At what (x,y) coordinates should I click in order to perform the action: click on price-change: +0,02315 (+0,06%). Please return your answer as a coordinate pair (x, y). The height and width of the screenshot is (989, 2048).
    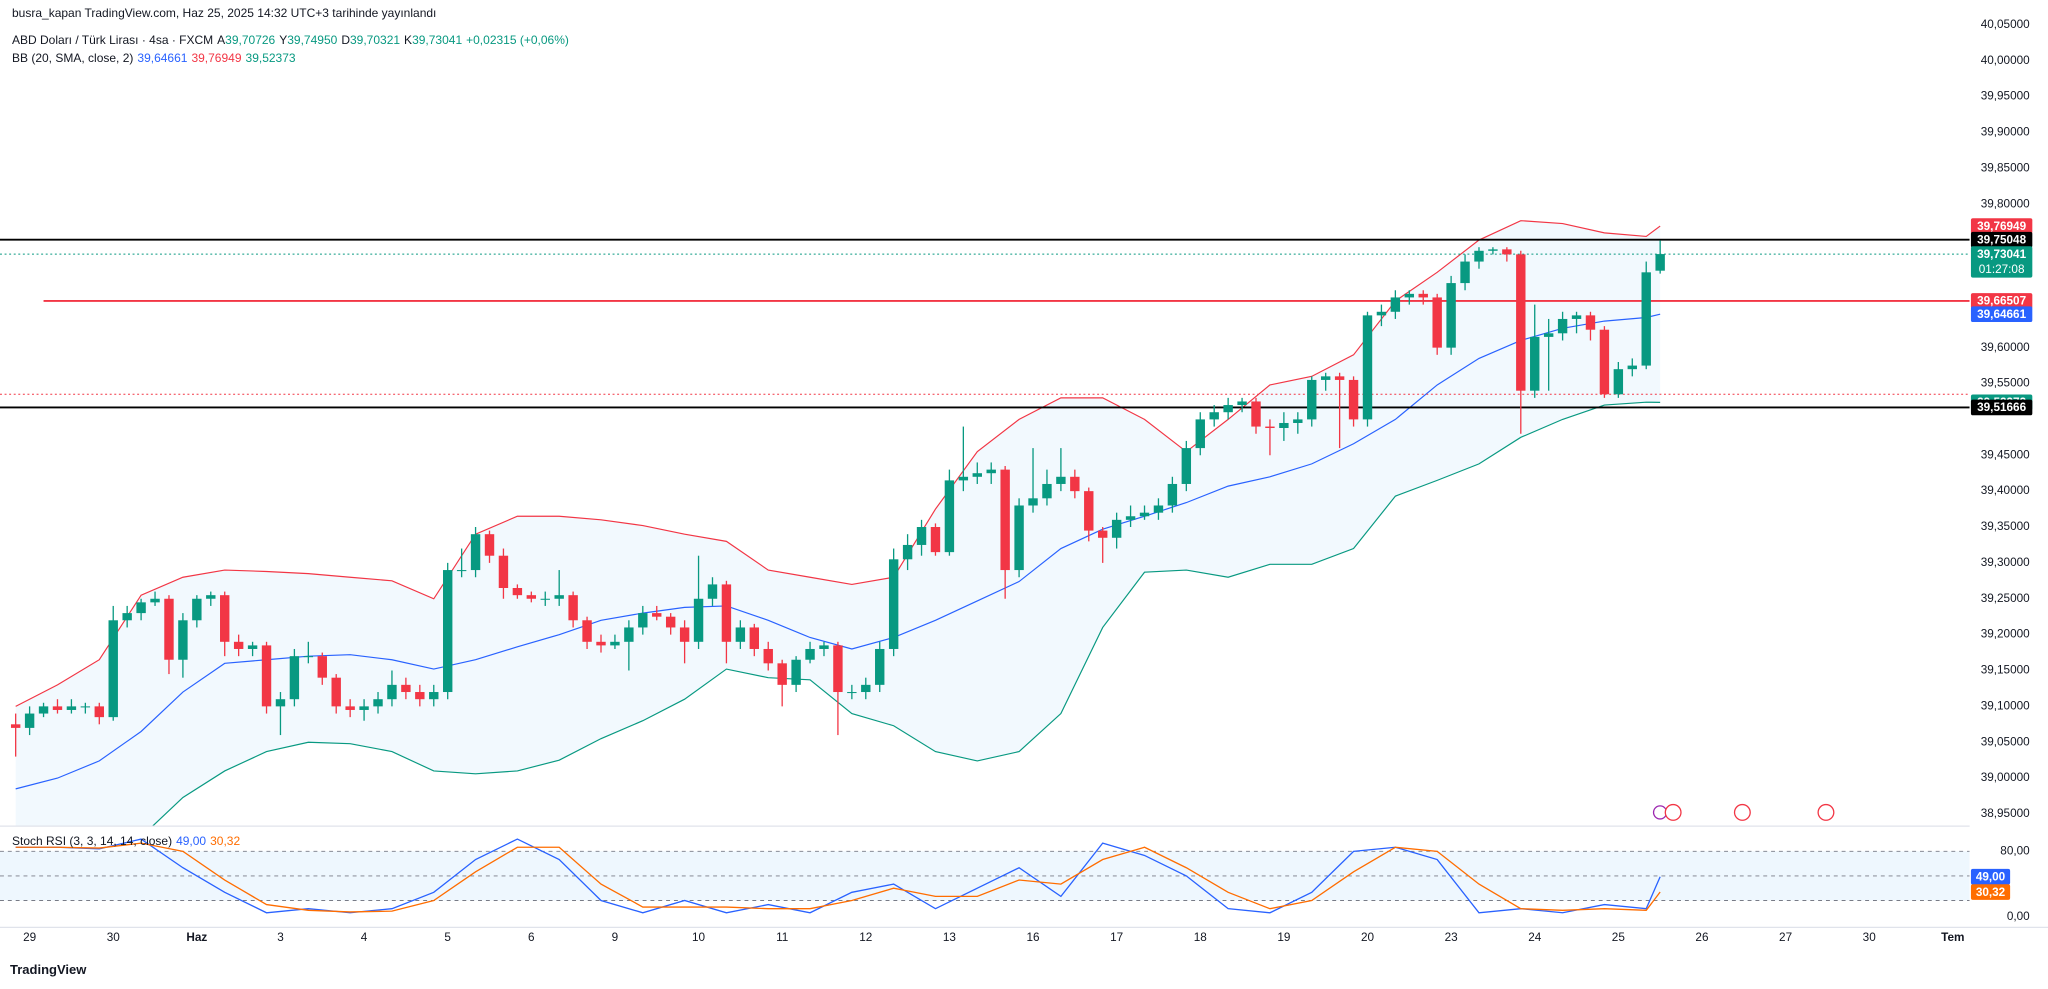
    Looking at the image, I should click on (517, 40).